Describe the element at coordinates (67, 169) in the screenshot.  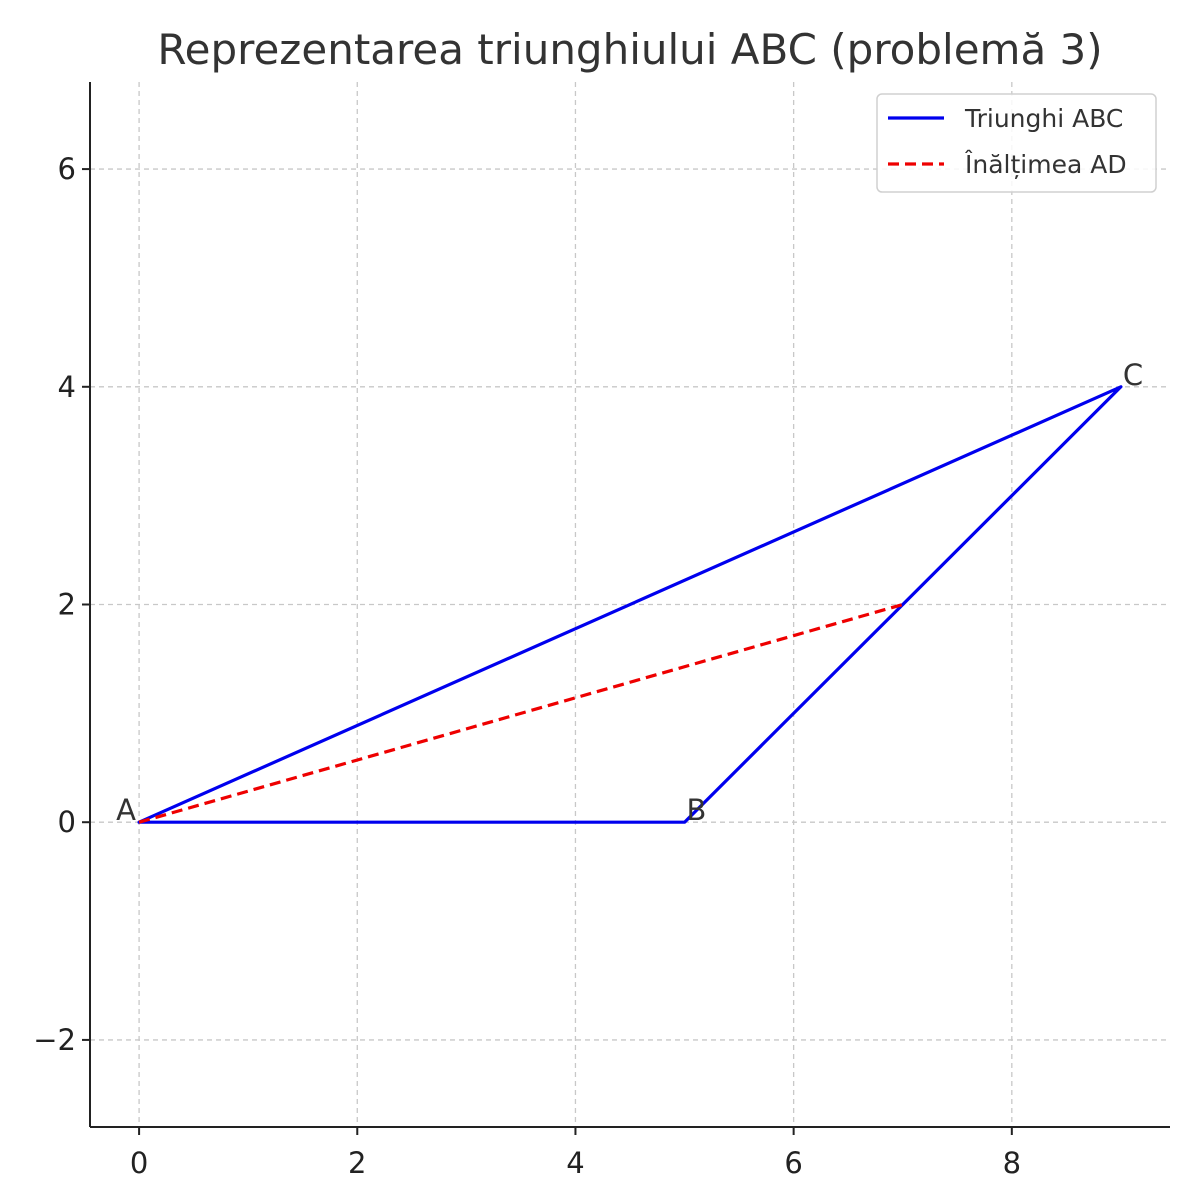
I see `y-tick-label: 6` at that location.